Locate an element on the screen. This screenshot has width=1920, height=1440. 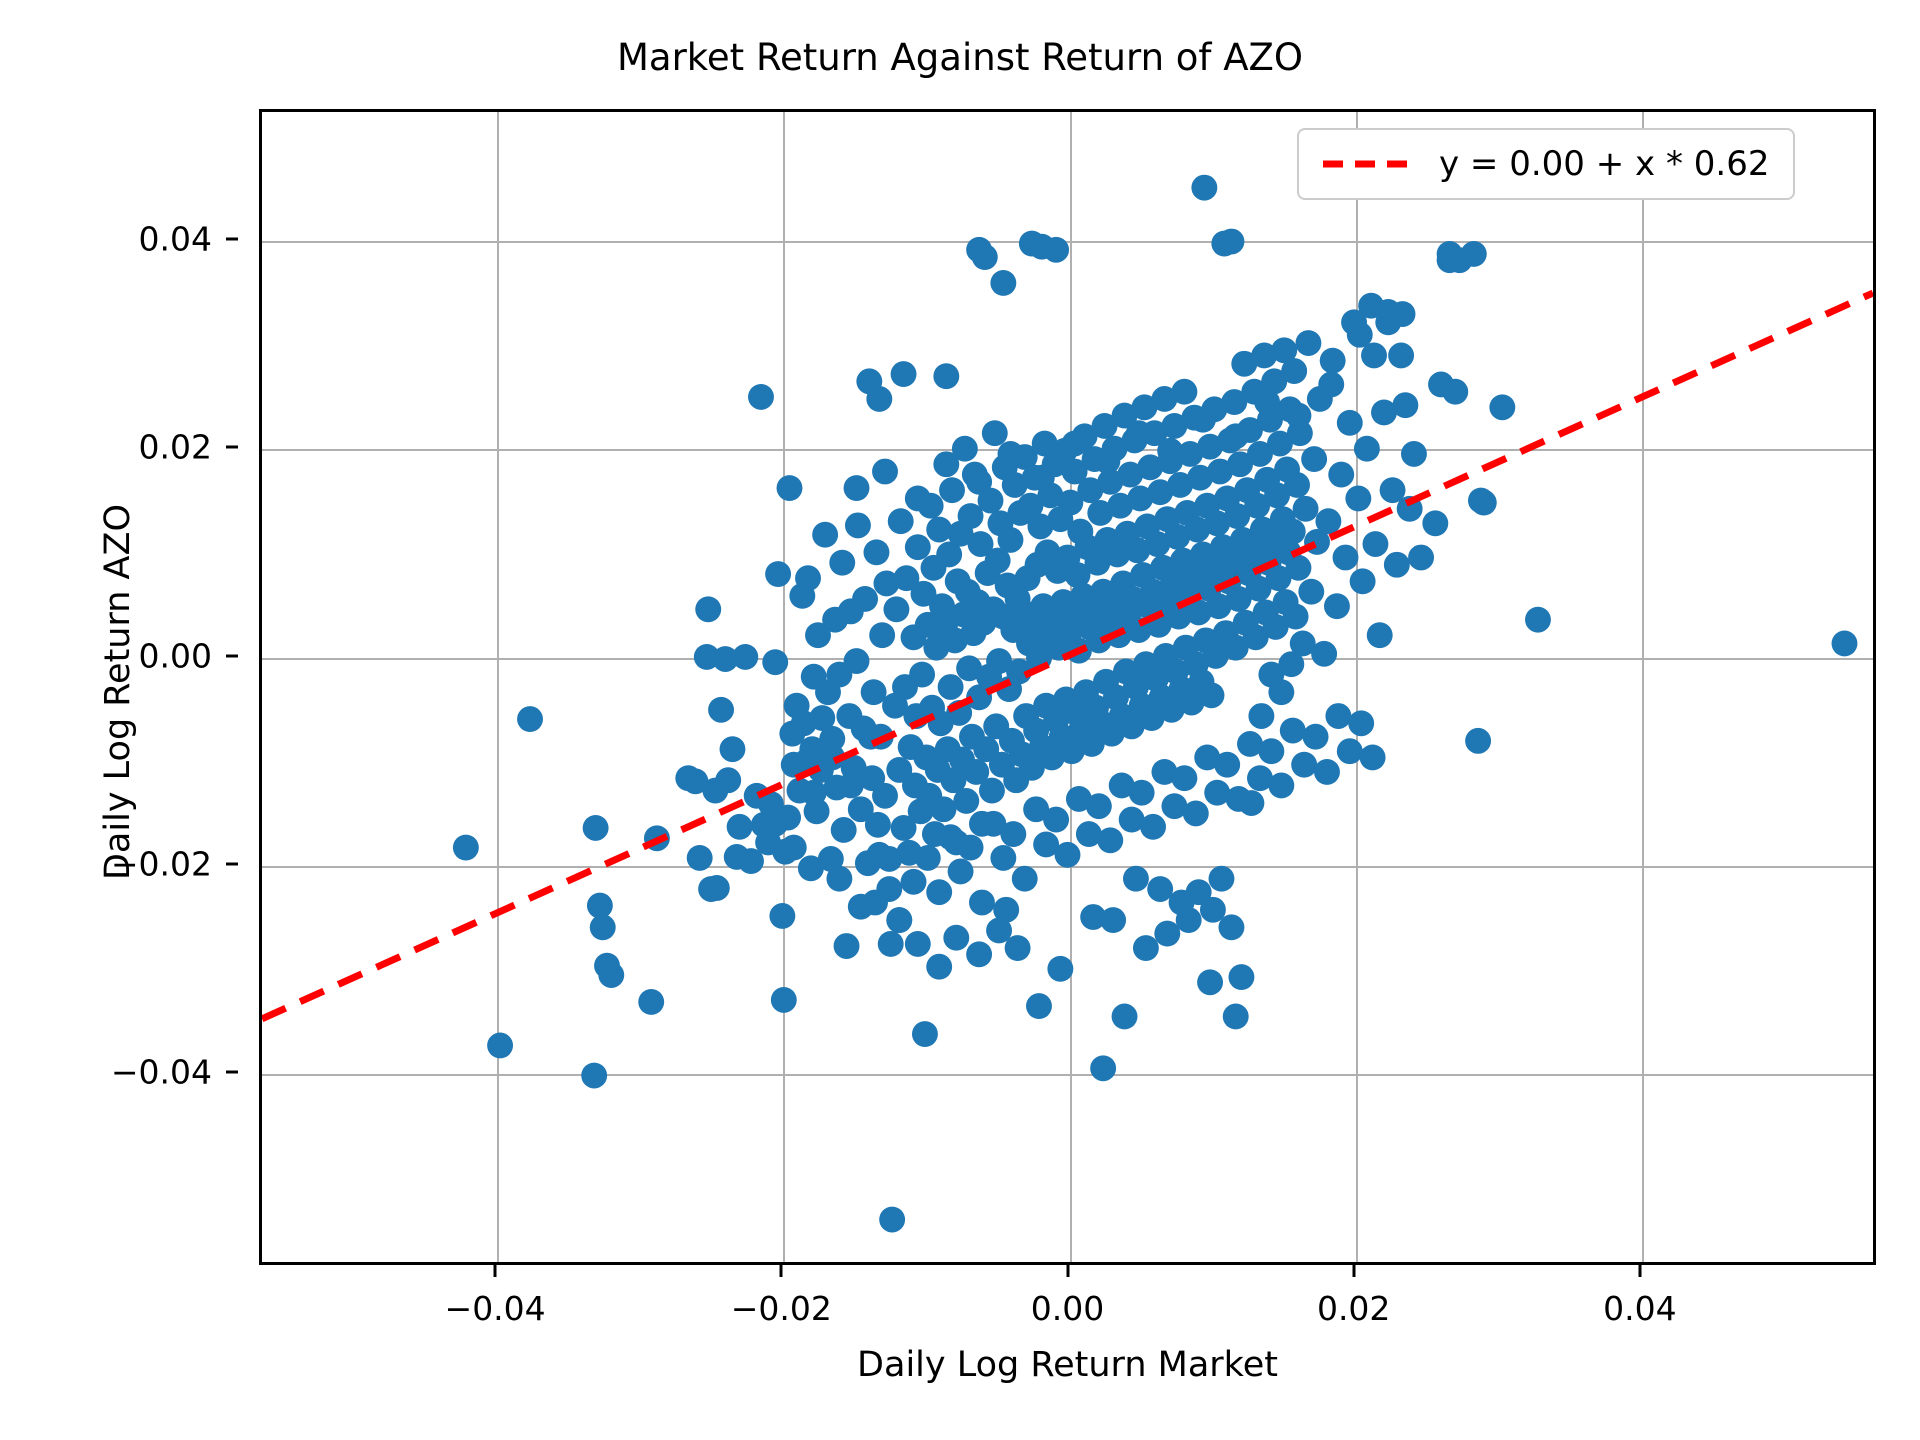
y-tick-mark is located at coordinates (232, 1072).